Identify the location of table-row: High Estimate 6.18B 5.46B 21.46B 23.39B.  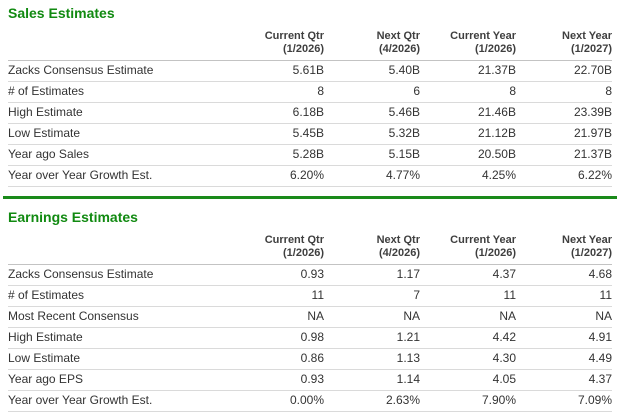
(310, 113).